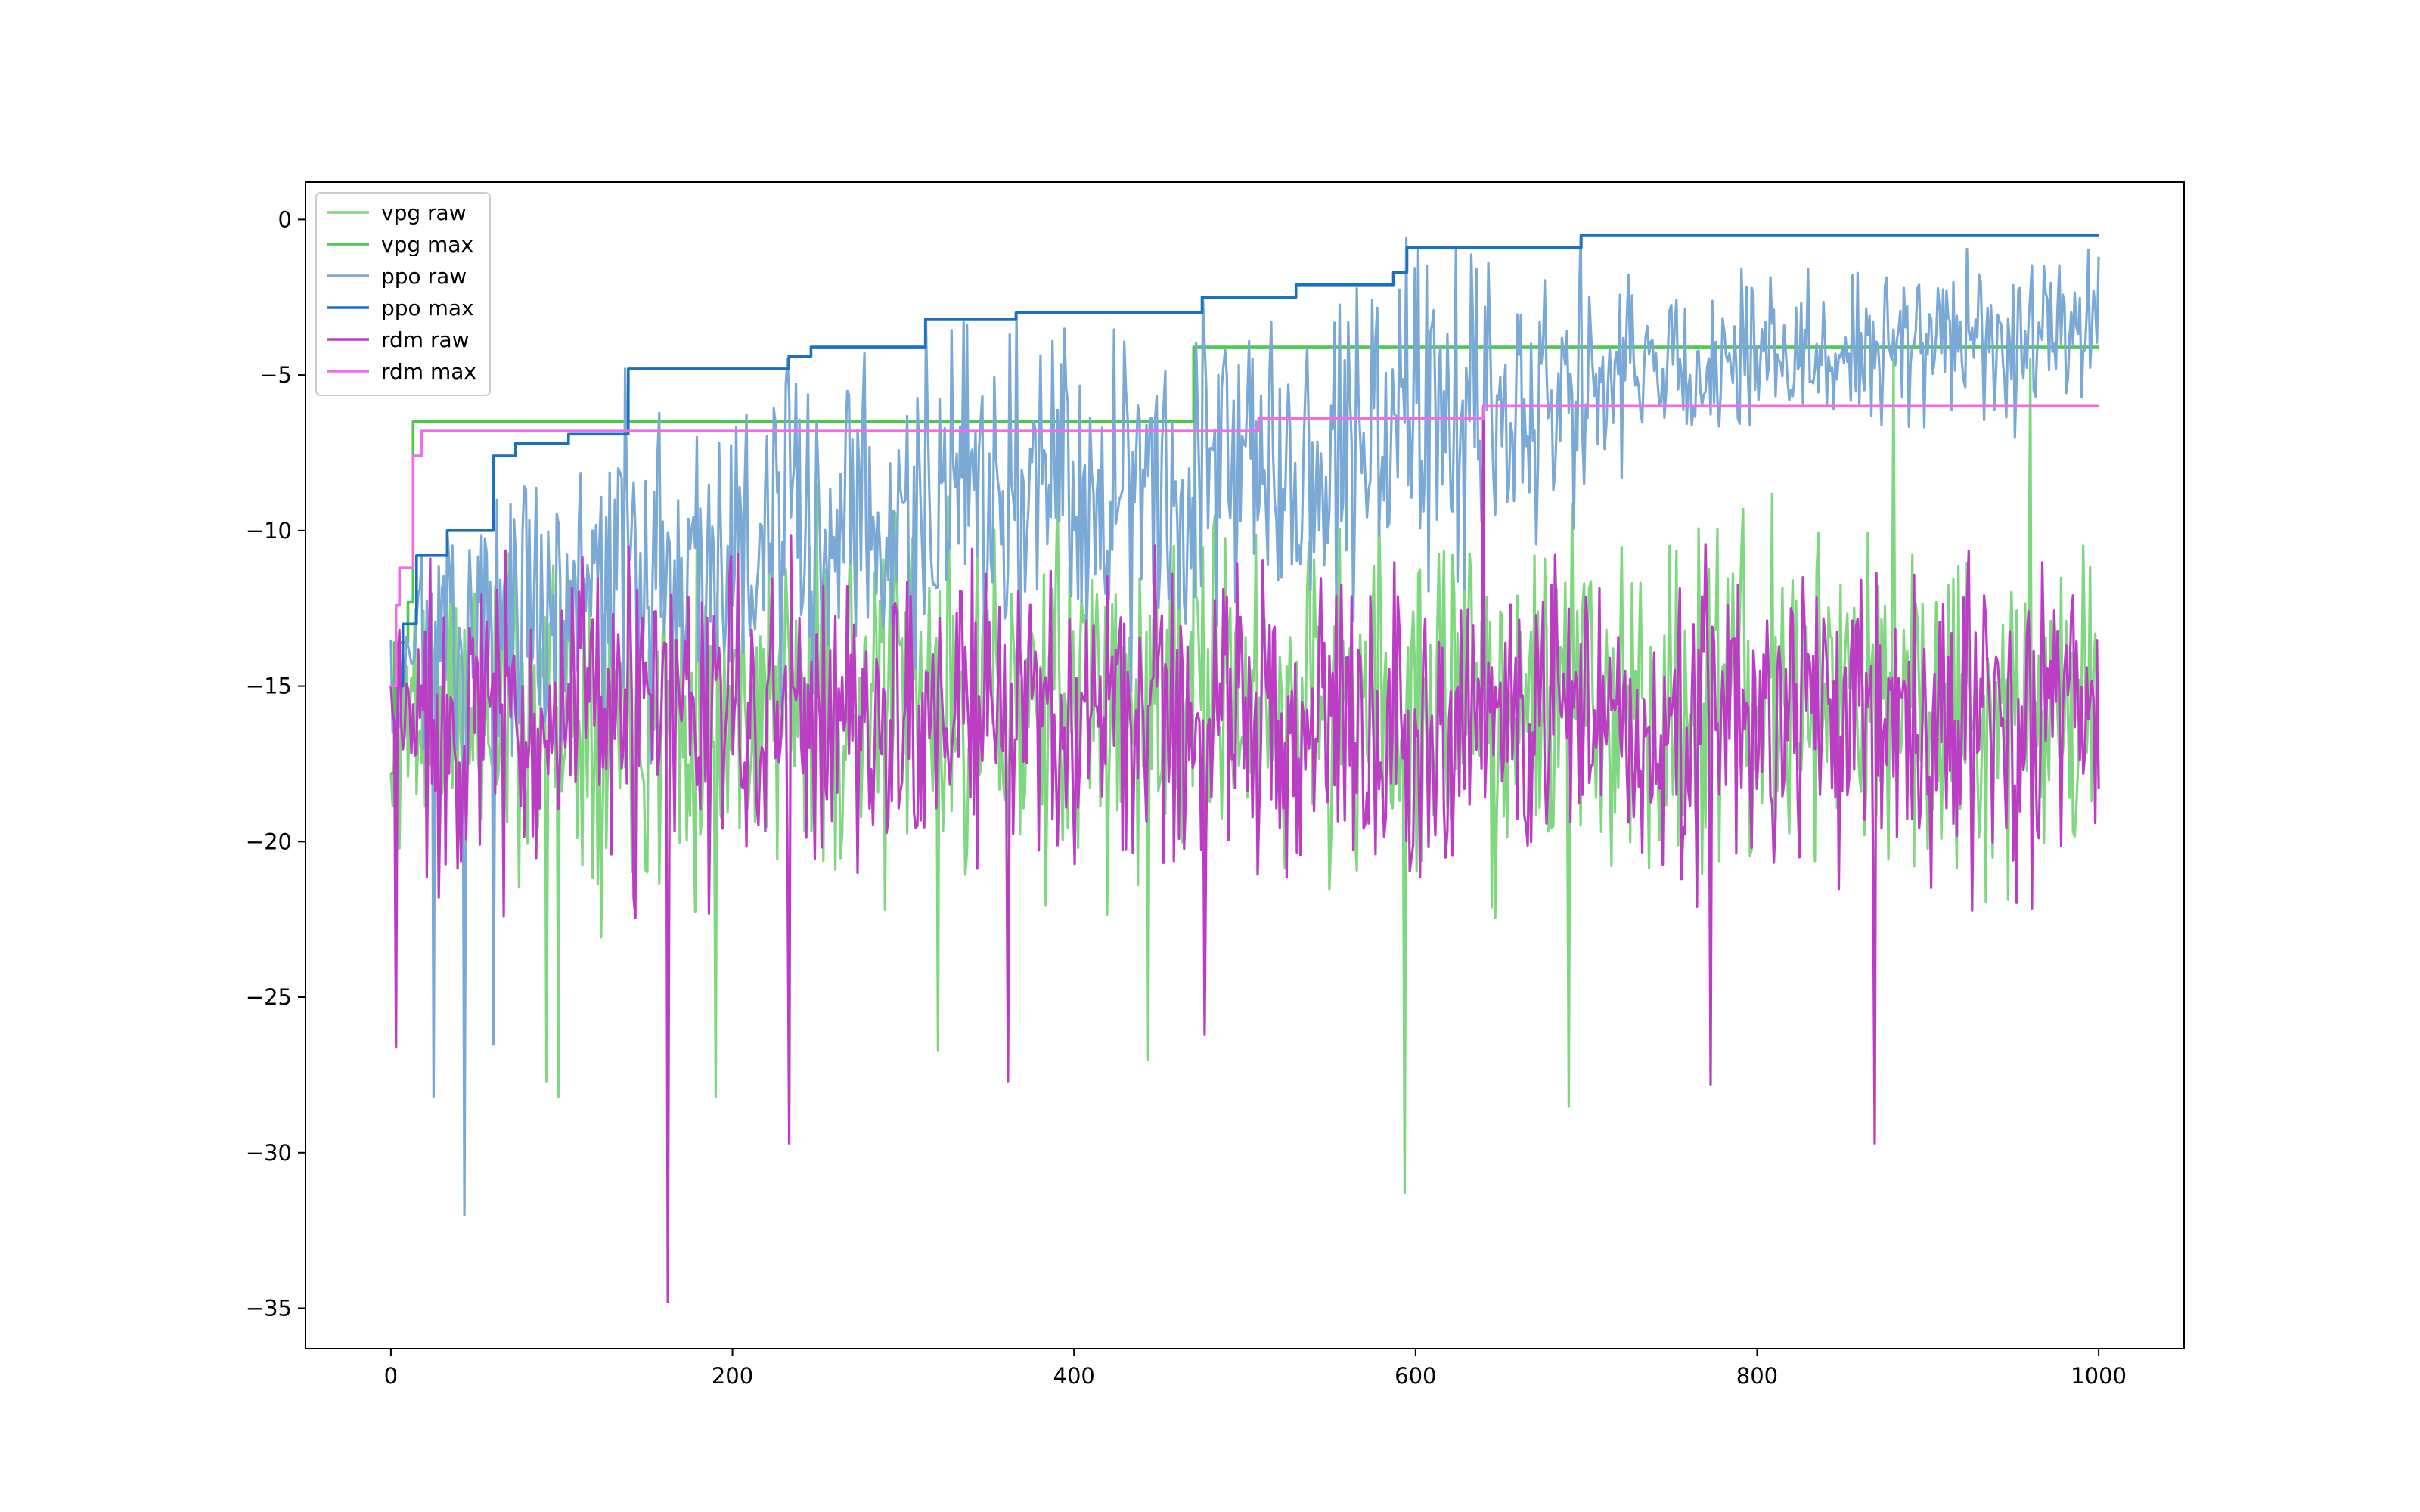  I want to click on legend-label-ppo-raw: ppo raw, so click(424, 276).